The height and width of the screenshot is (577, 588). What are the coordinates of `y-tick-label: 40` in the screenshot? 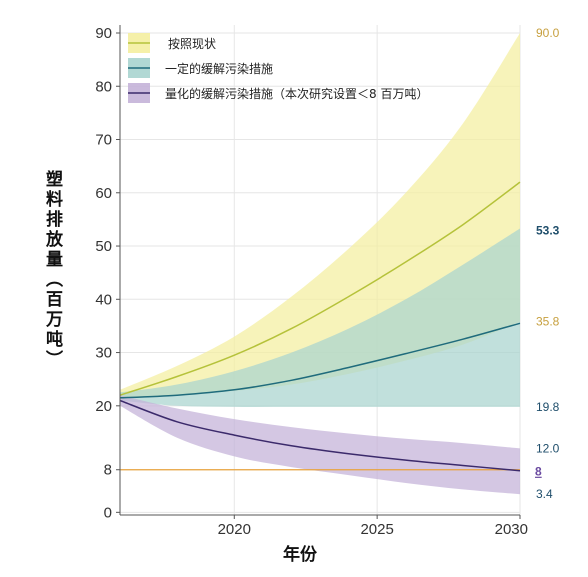 It's located at (103, 299).